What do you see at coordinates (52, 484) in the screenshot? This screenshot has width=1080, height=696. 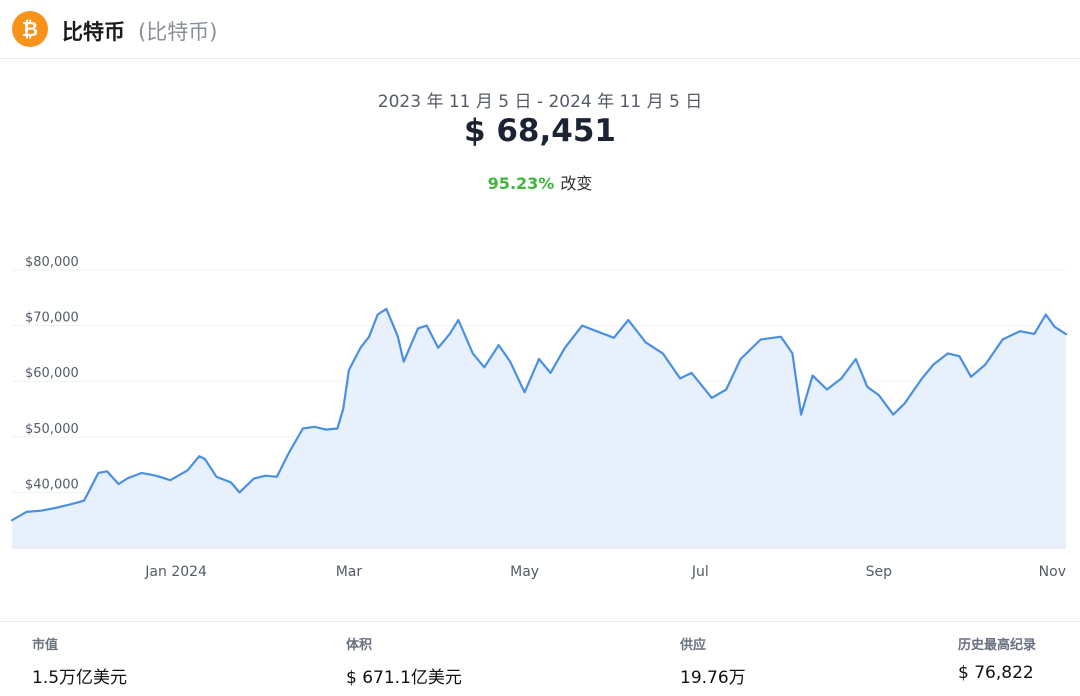 I see `y-tick-label: $40,000` at bounding box center [52, 484].